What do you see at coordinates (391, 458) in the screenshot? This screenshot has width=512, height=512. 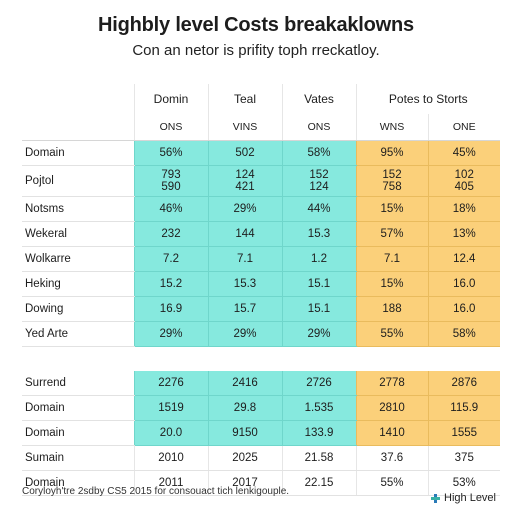 I see `table-cell: 37.6` at bounding box center [391, 458].